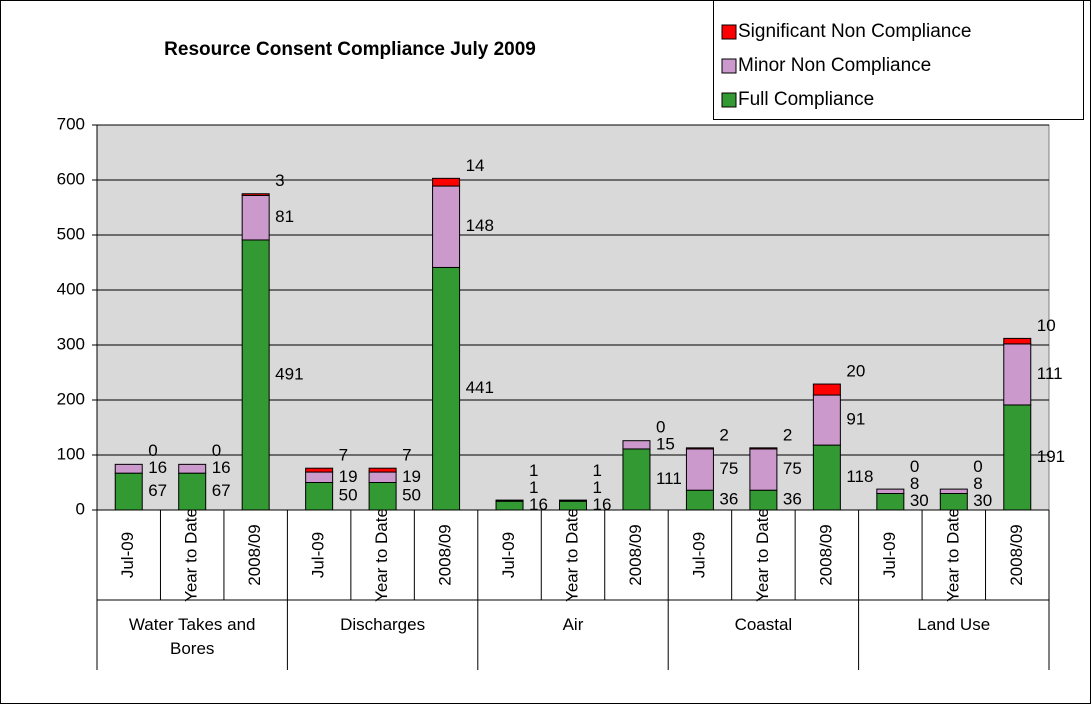 The image size is (1091, 704). I want to click on data-label: 14, so click(475, 165).